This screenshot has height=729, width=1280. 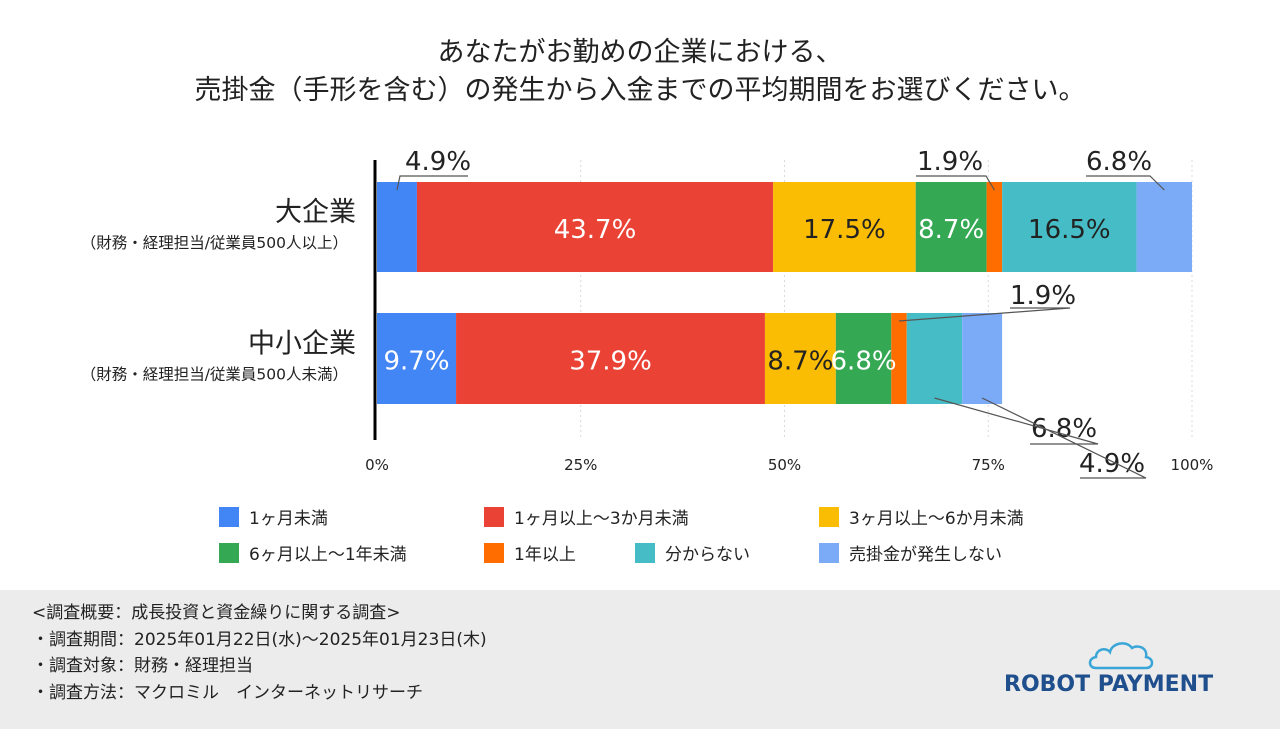 What do you see at coordinates (595, 230) in the screenshot?
I see `data-label: 43.7%` at bounding box center [595, 230].